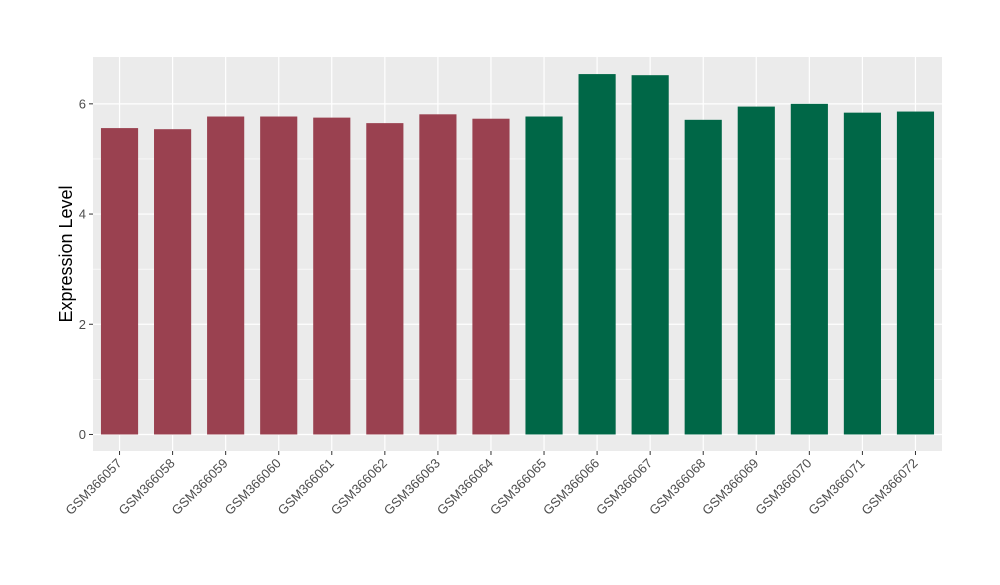 The height and width of the screenshot is (585, 1000). I want to click on y-tick-label: 2, so click(82, 324).